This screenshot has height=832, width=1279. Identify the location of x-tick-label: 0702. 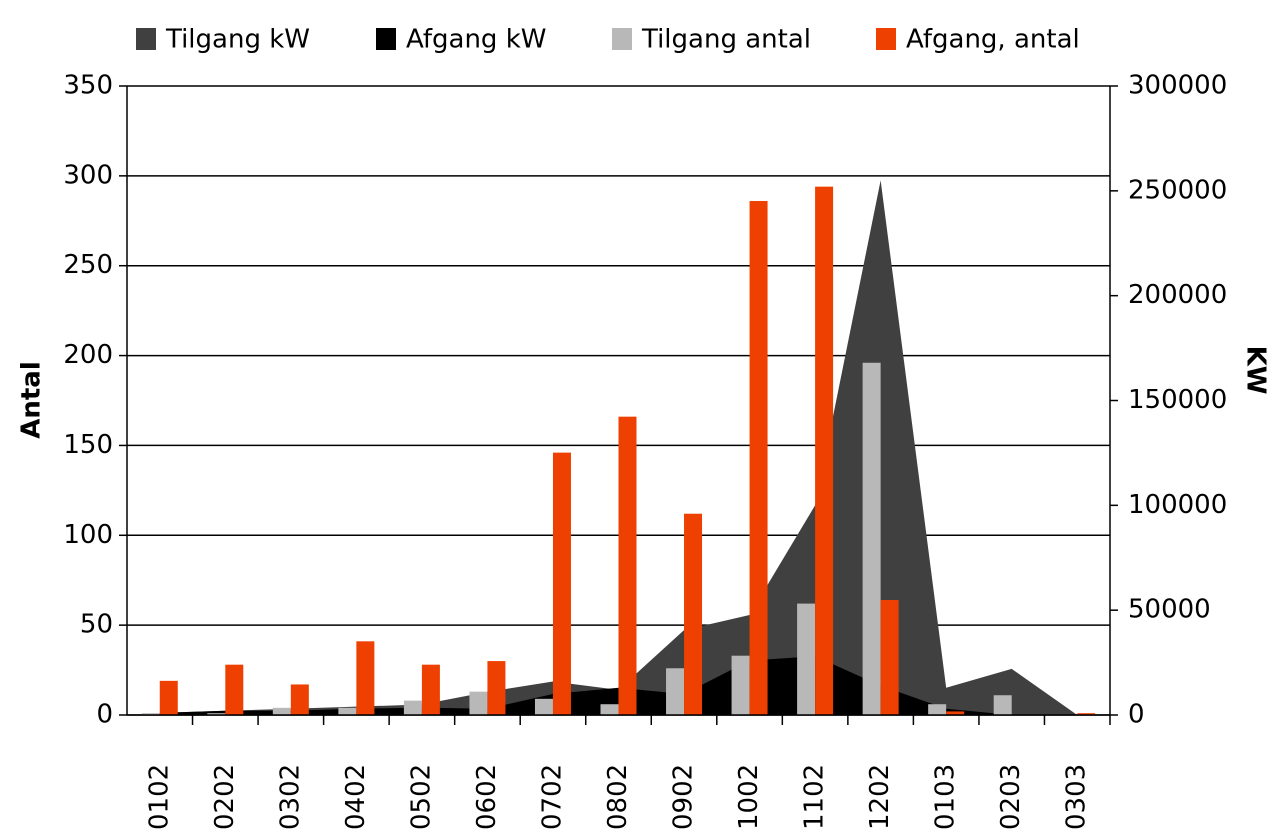
(552, 797).